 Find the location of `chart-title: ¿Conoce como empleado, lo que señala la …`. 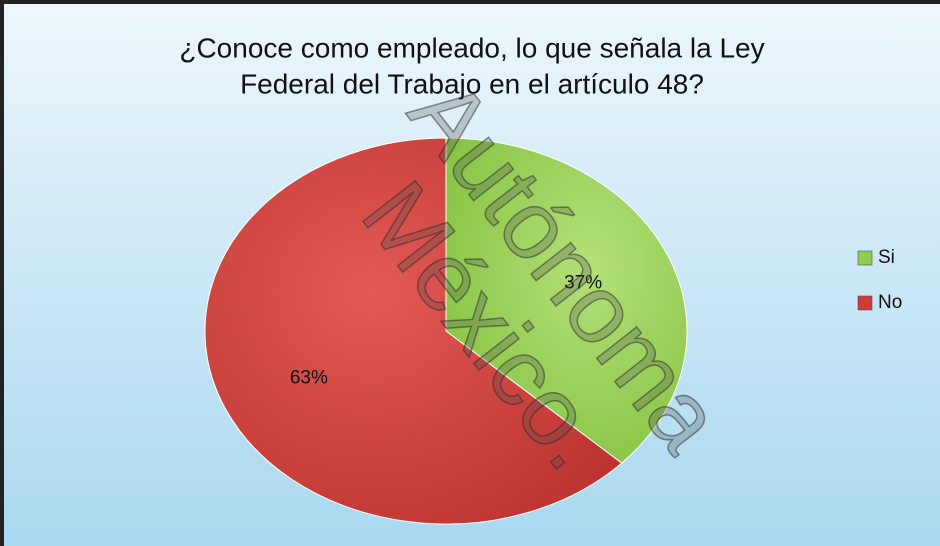

chart-title: ¿Conoce como empleado, lo que señala la … is located at coordinates (471, 47).